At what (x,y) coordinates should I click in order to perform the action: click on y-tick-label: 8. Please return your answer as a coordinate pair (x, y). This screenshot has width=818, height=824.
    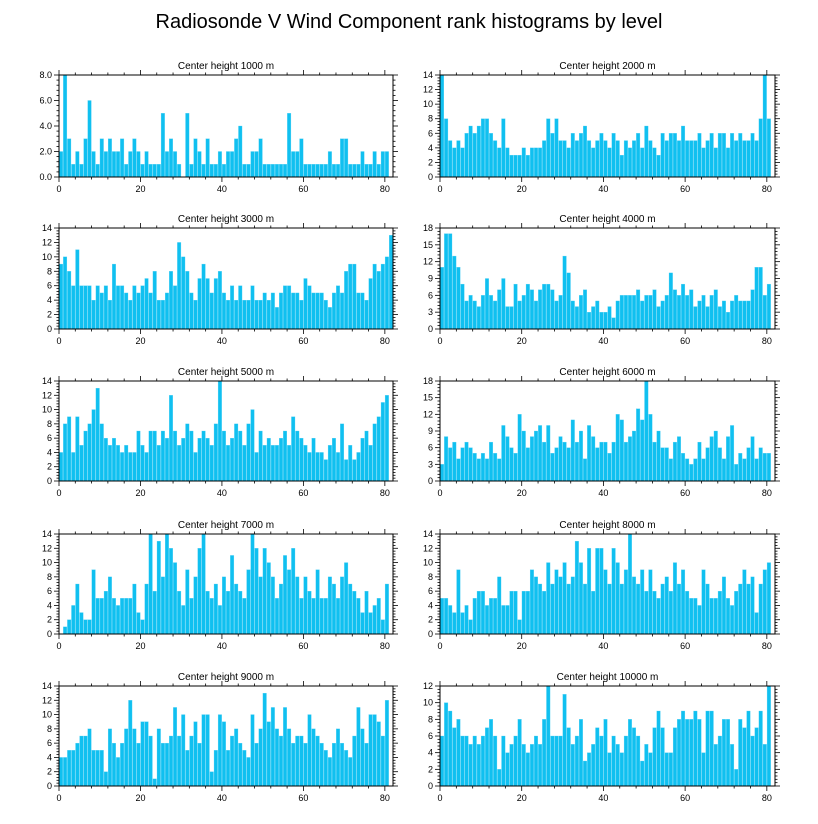
    Looking at the image, I should click on (49, 424).